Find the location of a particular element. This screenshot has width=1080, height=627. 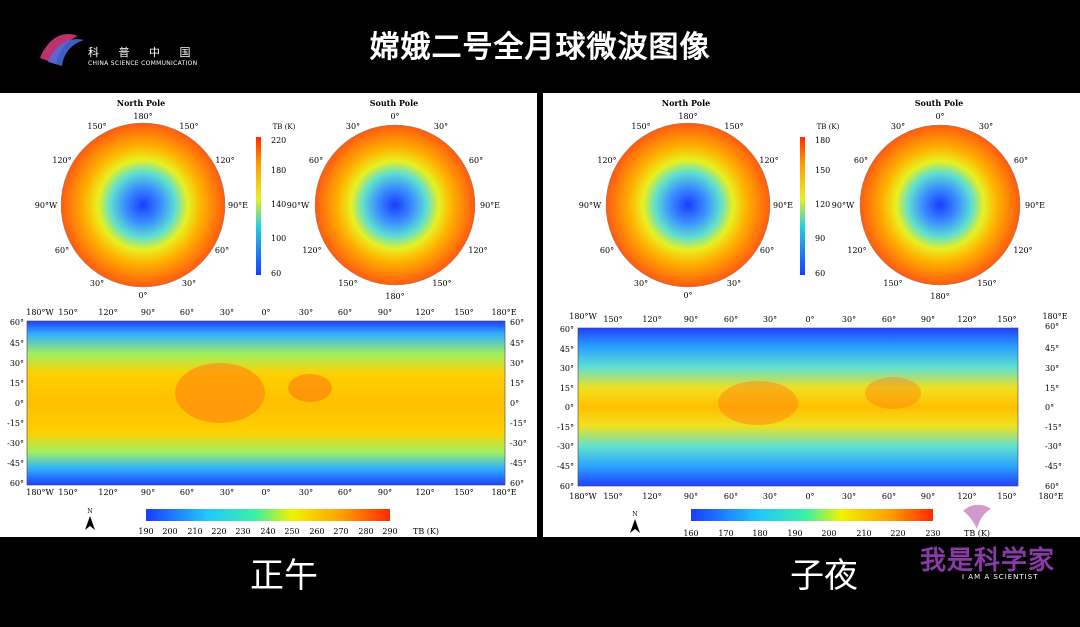

cbar-tick: 250 is located at coordinates (291, 531).